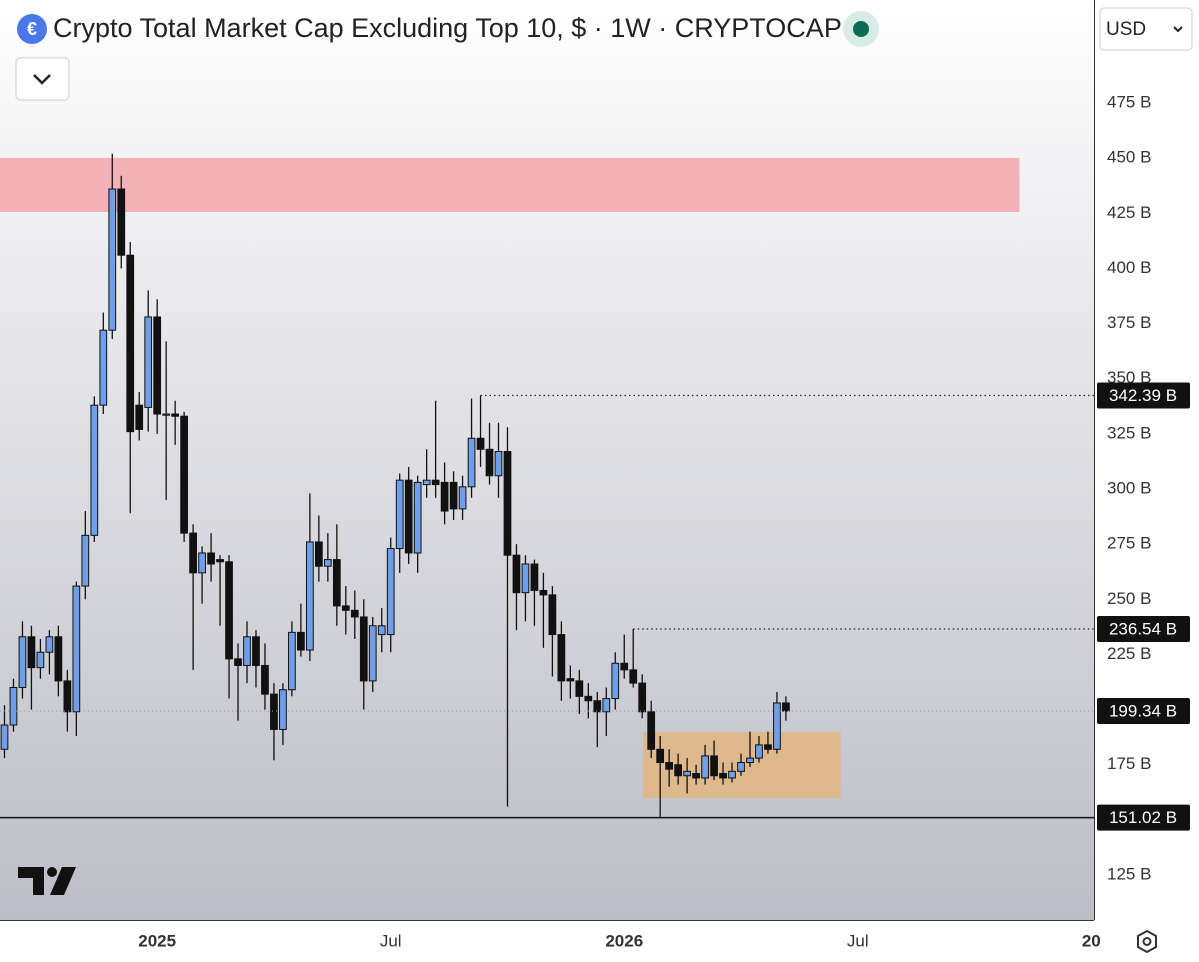 The width and height of the screenshot is (1199, 962). What do you see at coordinates (510, 184) in the screenshot?
I see `zone` at bounding box center [510, 184].